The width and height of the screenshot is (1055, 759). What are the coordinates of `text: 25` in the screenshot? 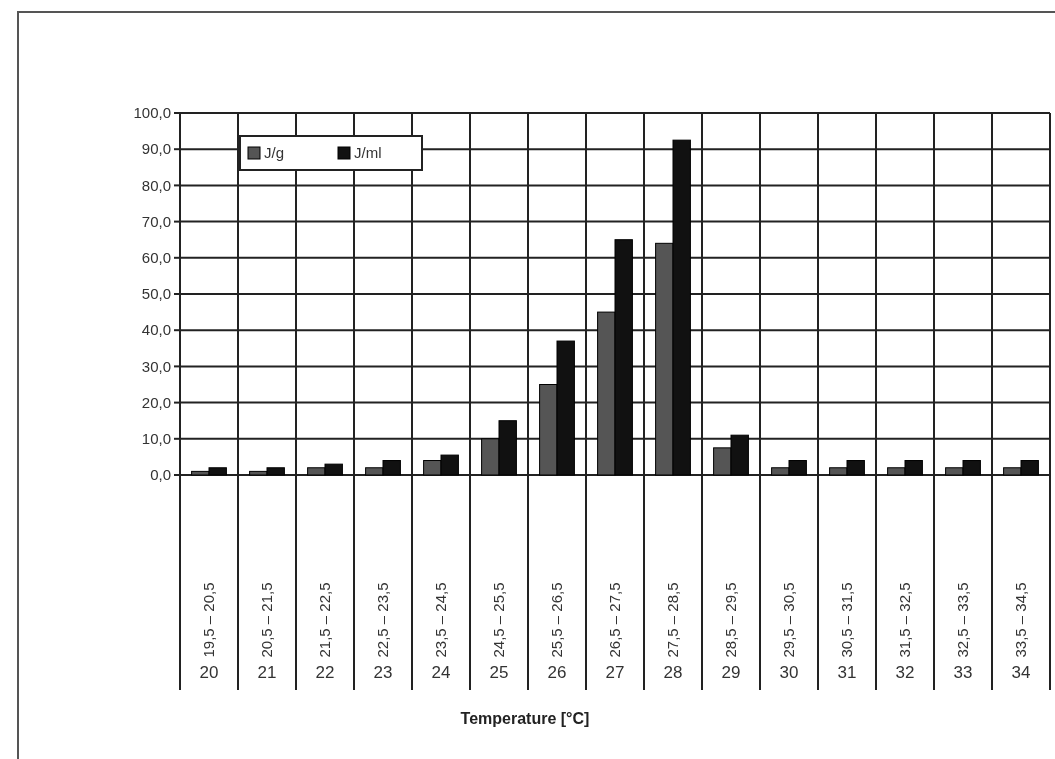 It's located at (499, 672).